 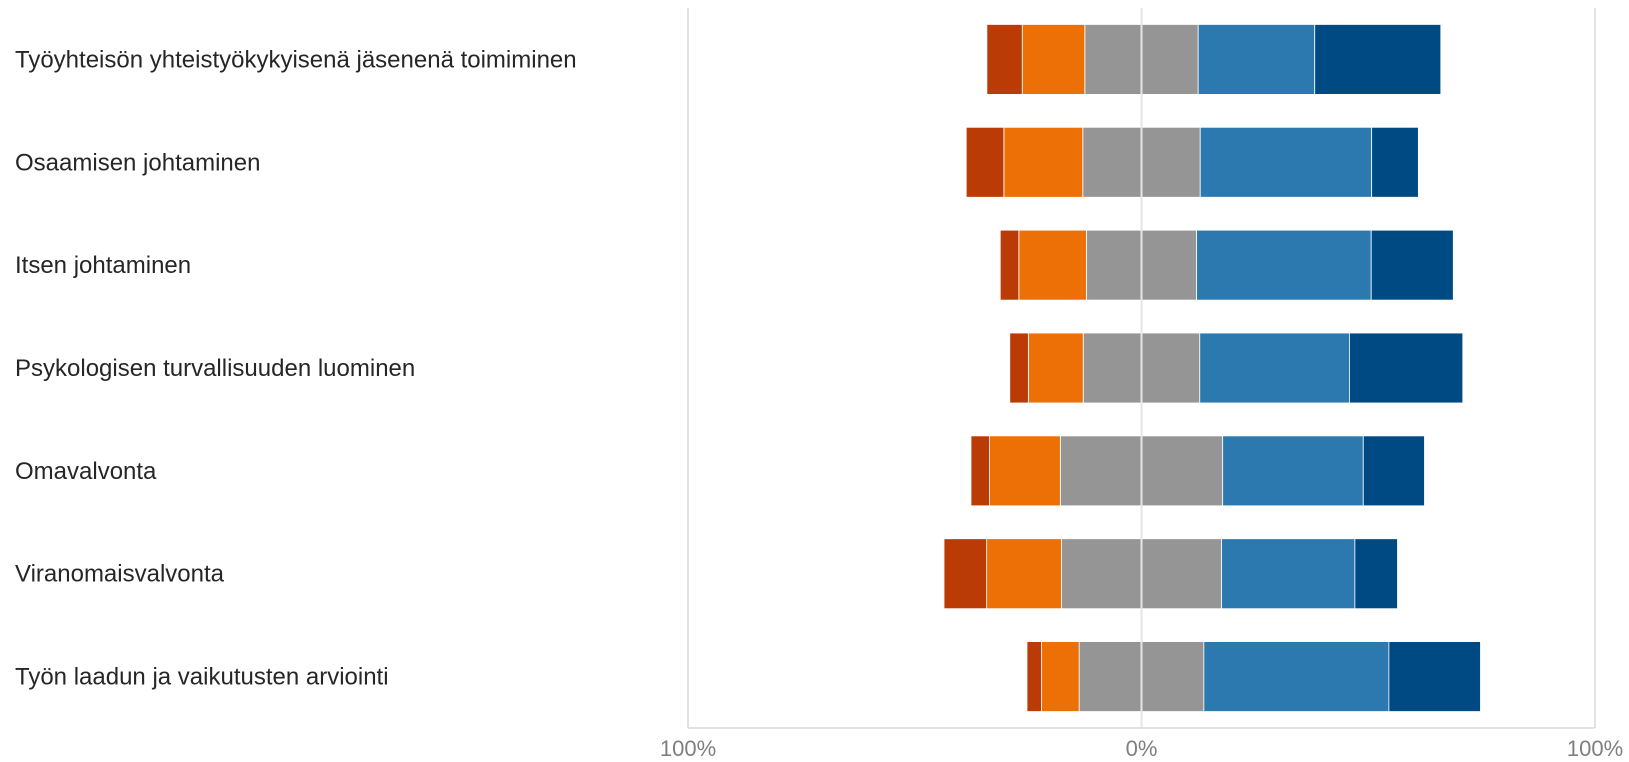 What do you see at coordinates (1034, 676) in the screenshot?
I see `bar-segment-row6-series0` at bounding box center [1034, 676].